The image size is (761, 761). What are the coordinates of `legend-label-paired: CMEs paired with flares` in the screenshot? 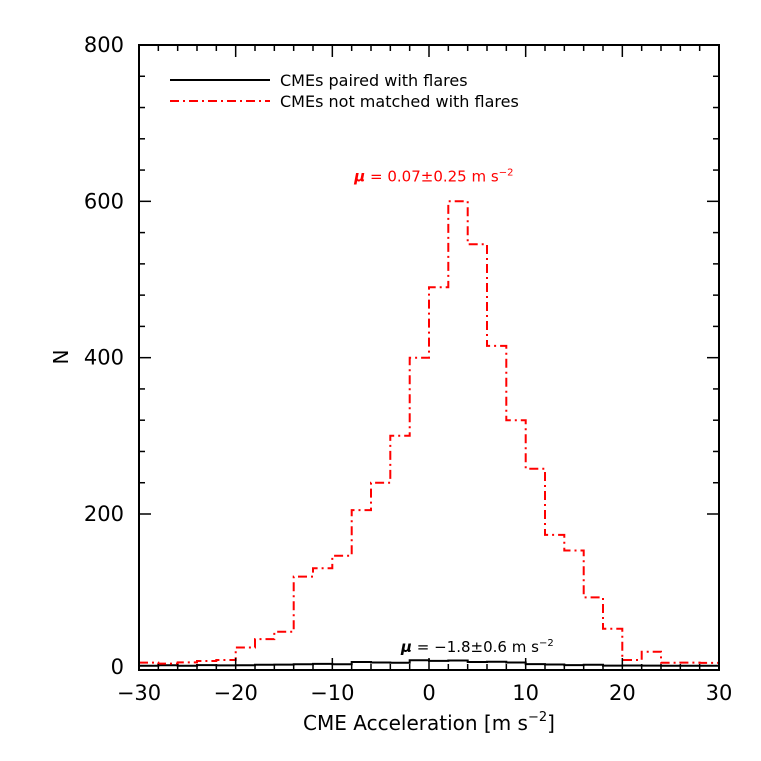 It's located at (374, 80).